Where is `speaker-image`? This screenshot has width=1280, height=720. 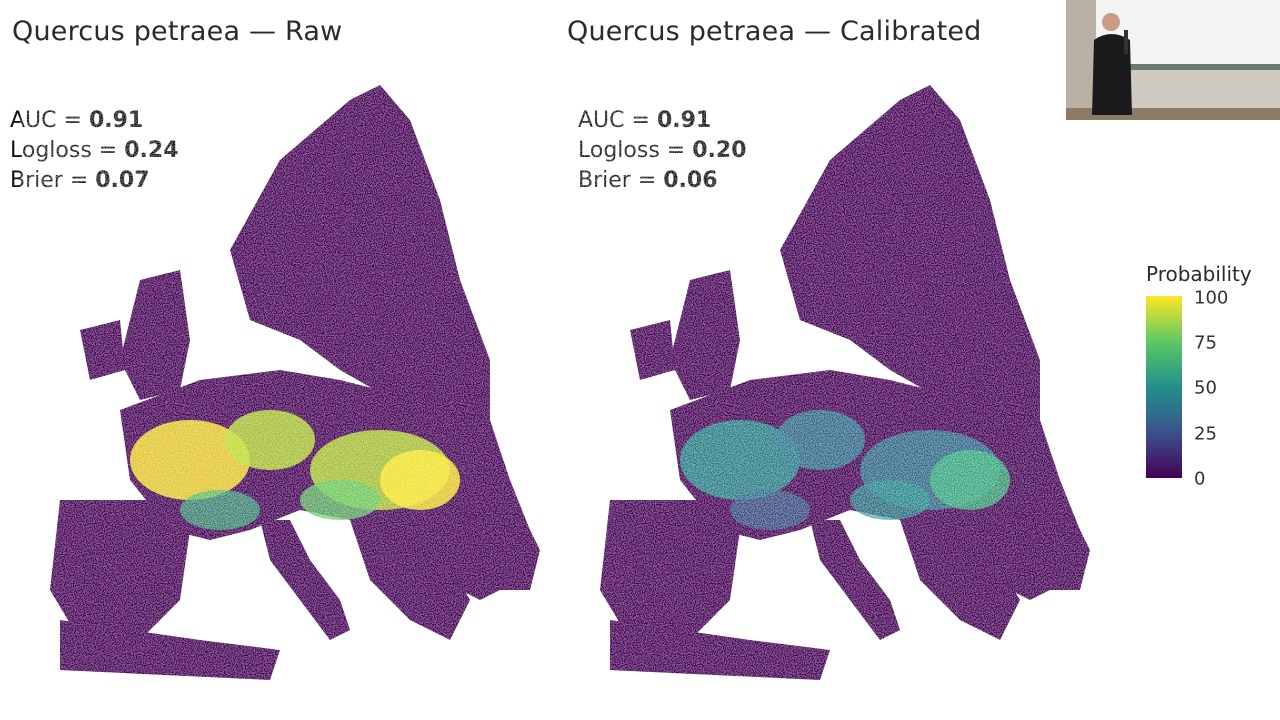
speaker-image is located at coordinates (1173, 60).